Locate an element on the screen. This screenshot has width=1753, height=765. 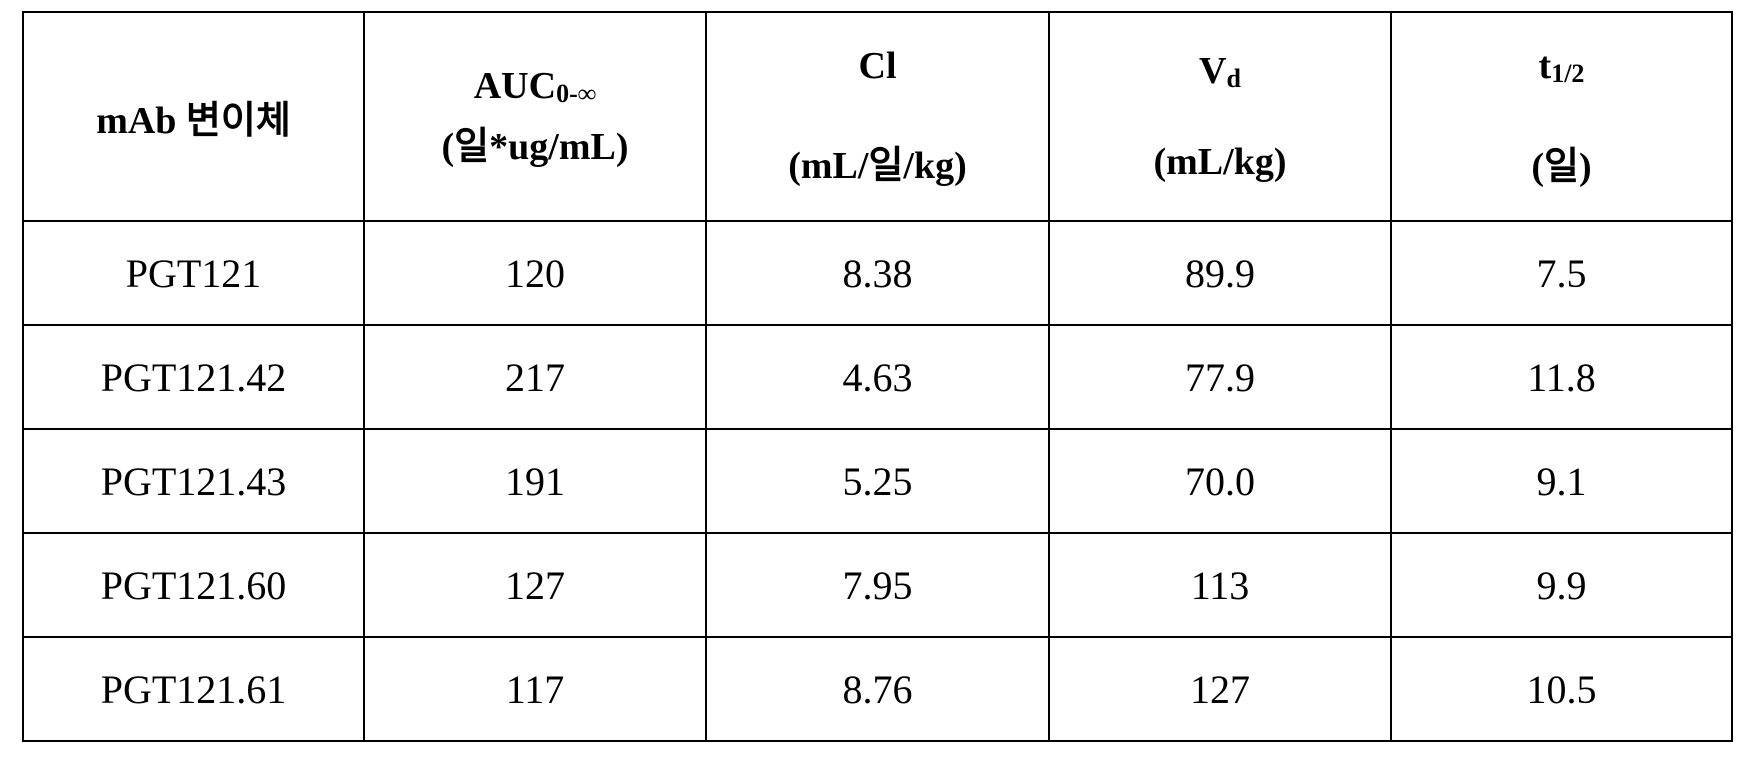
value-cell: 8.76 is located at coordinates (877, 689).